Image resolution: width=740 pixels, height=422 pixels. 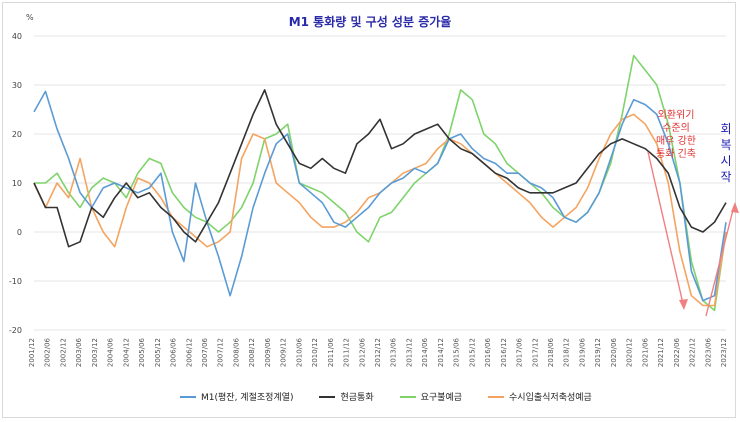 What do you see at coordinates (205, 352) in the screenshot?
I see `x-tick-label: 2007/06` at bounding box center [205, 352].